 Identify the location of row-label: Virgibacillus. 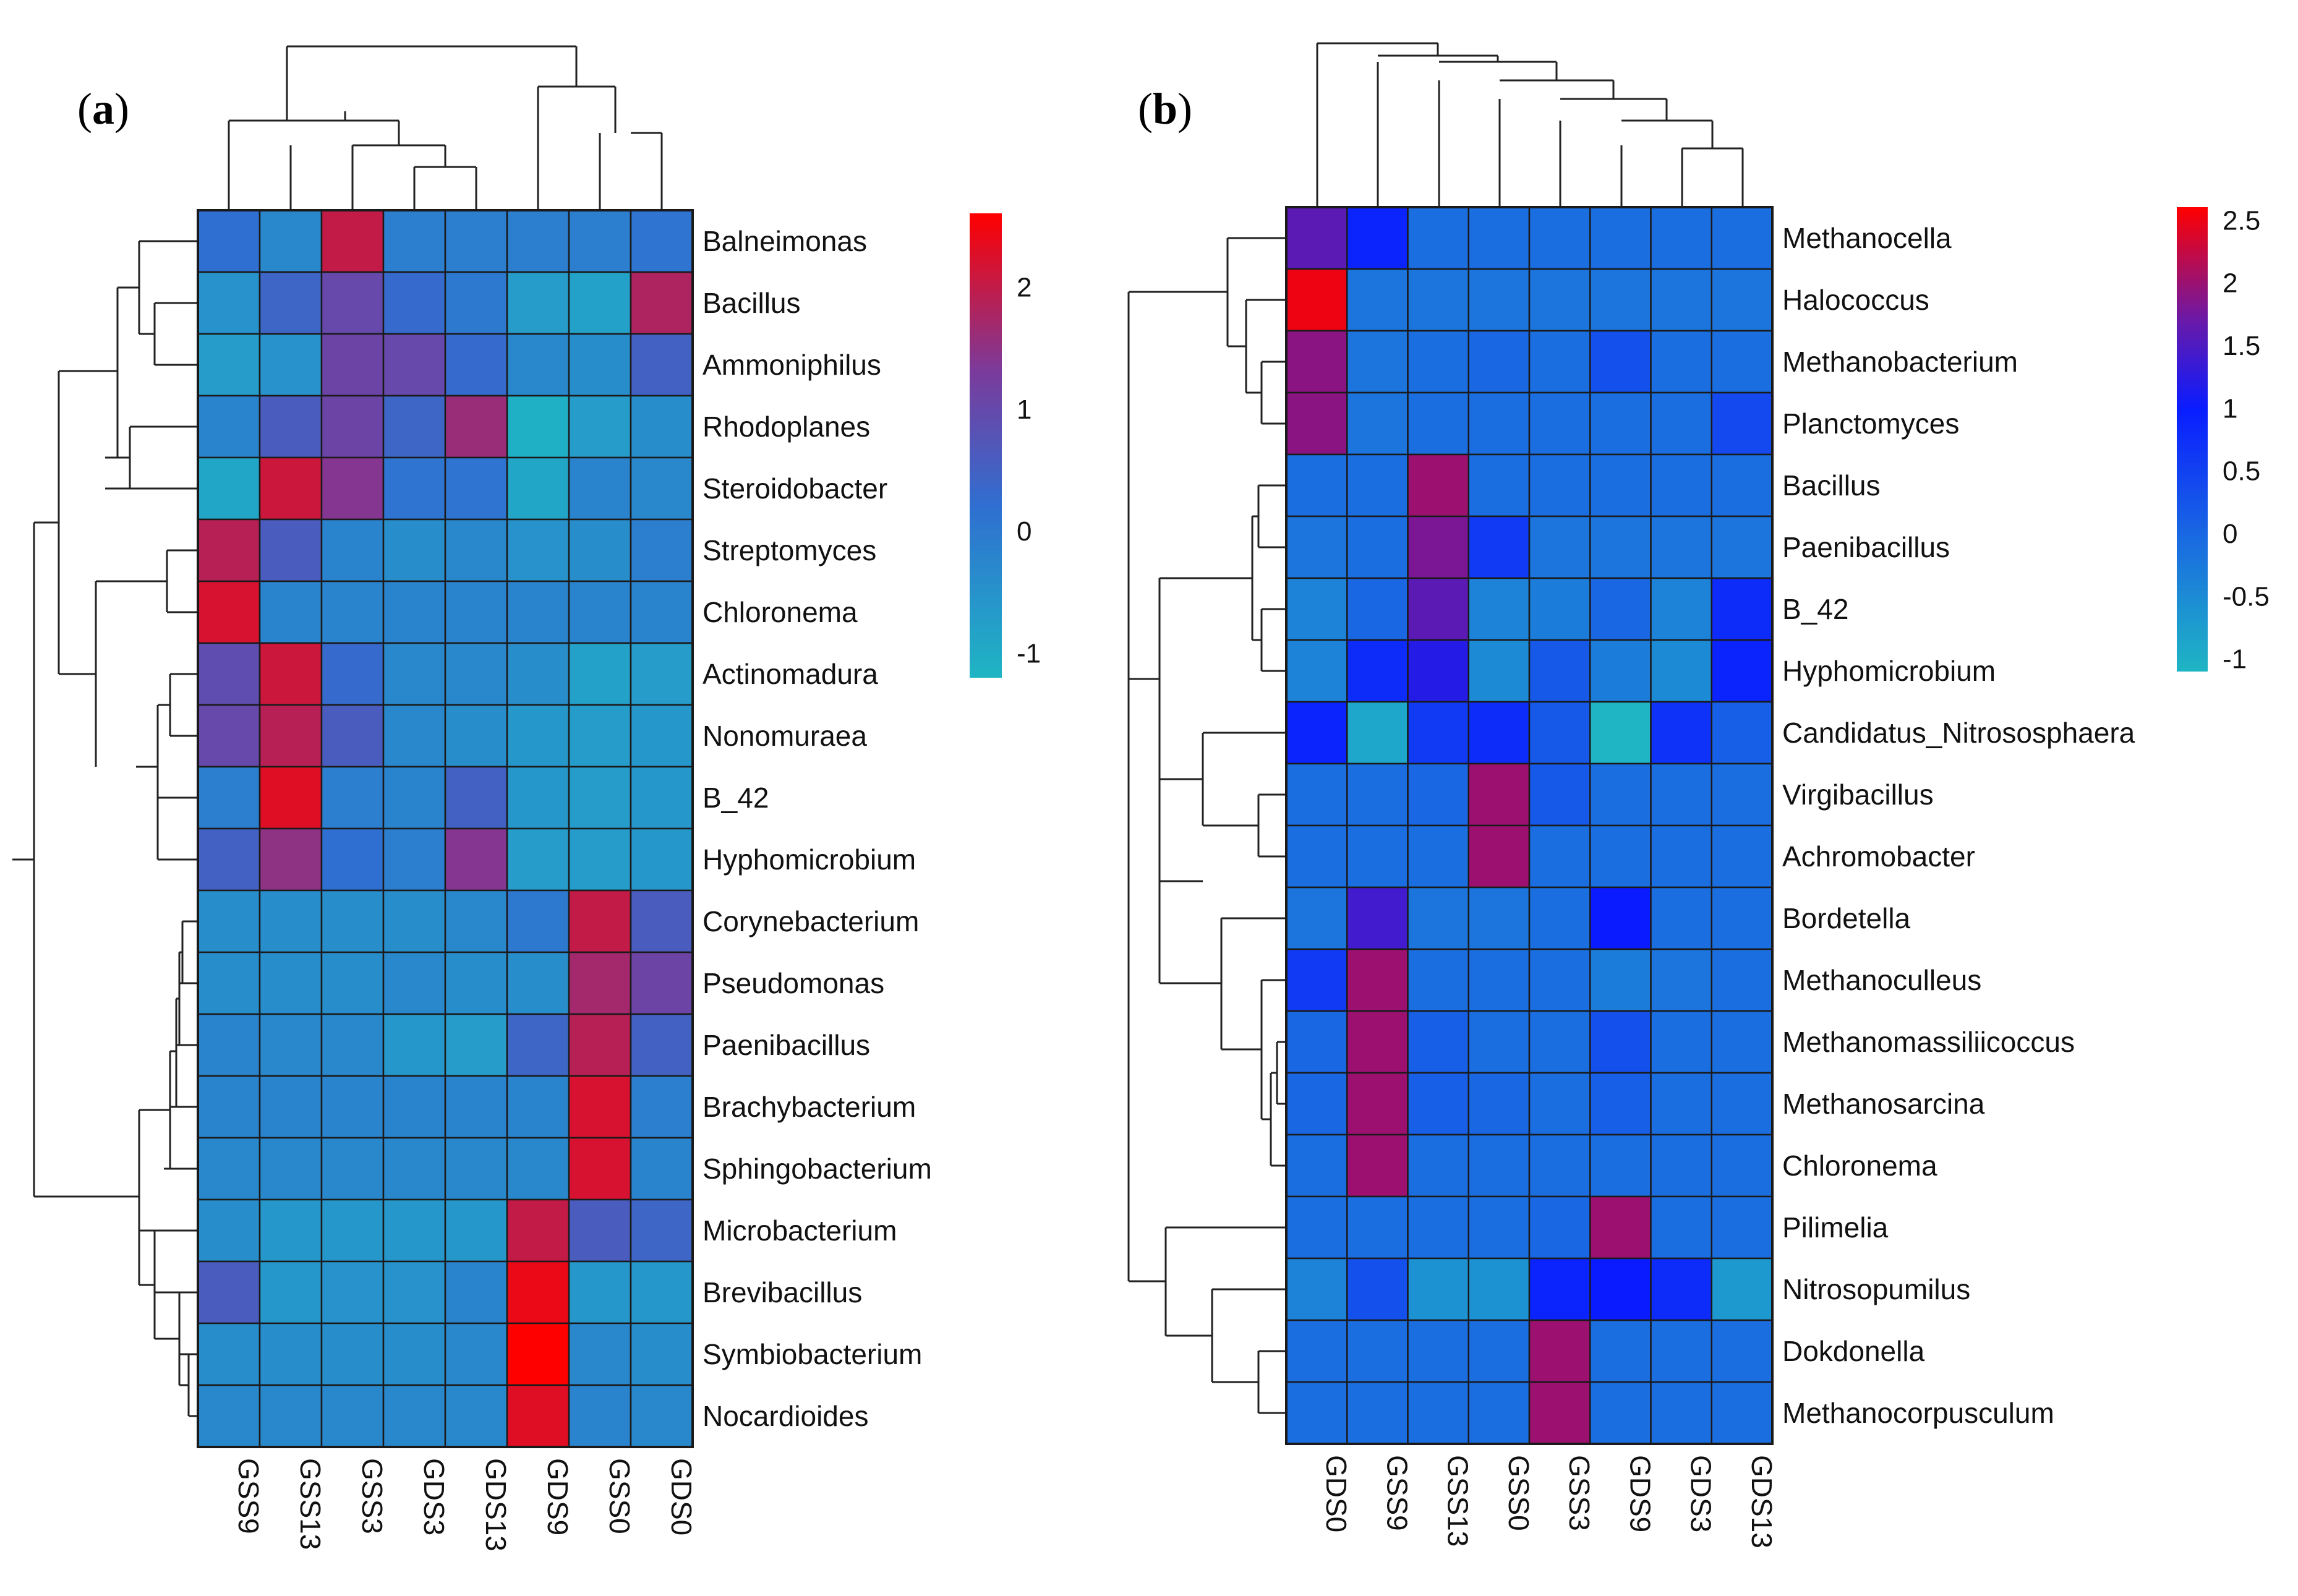
(1858, 795).